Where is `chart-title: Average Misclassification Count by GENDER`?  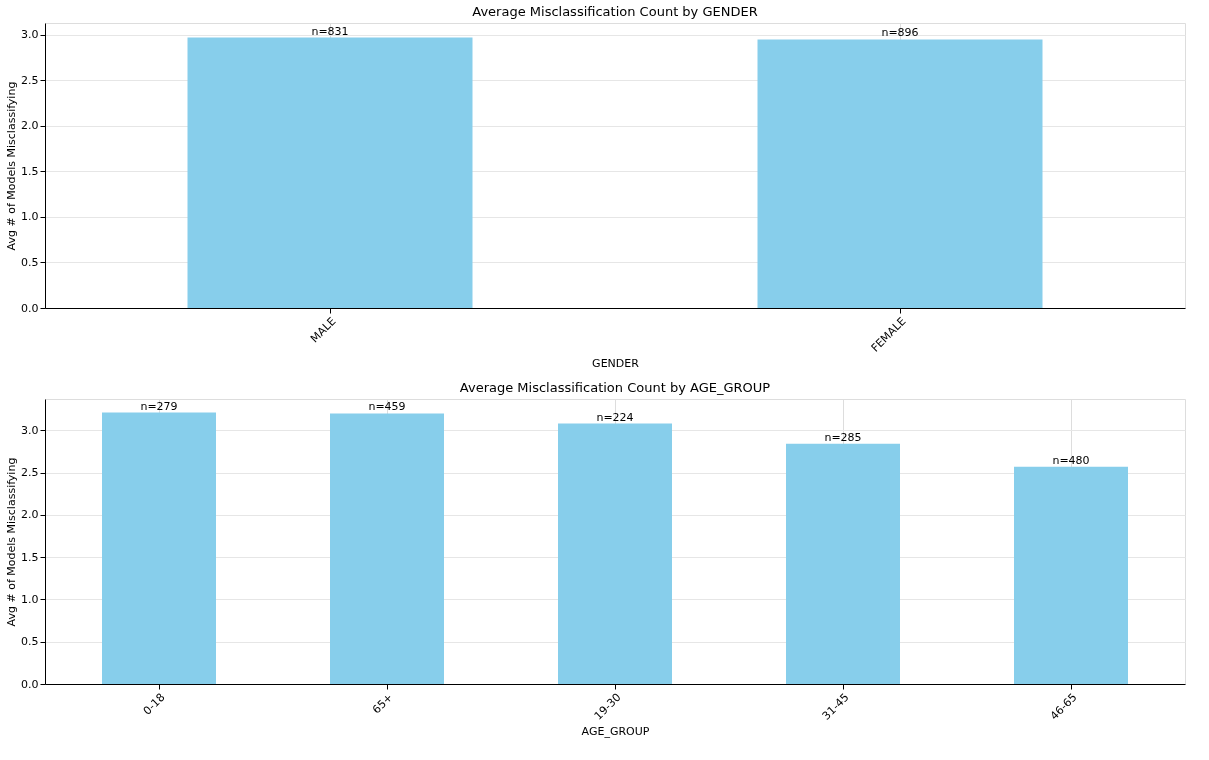 chart-title: Average Misclassification Count by GENDER is located at coordinates (615, 11).